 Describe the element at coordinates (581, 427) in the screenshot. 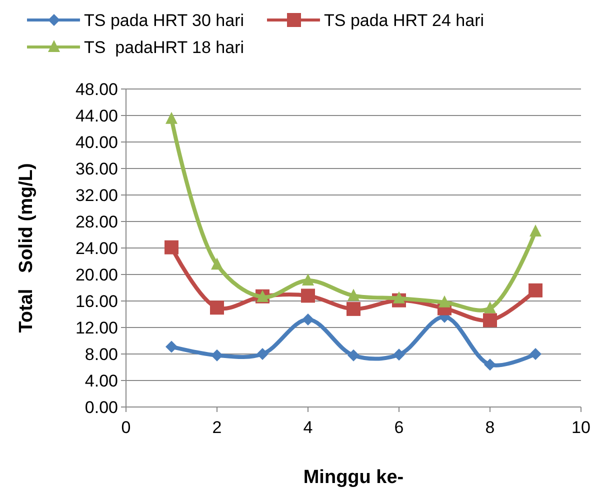

I see `x-tick-label: 10` at that location.